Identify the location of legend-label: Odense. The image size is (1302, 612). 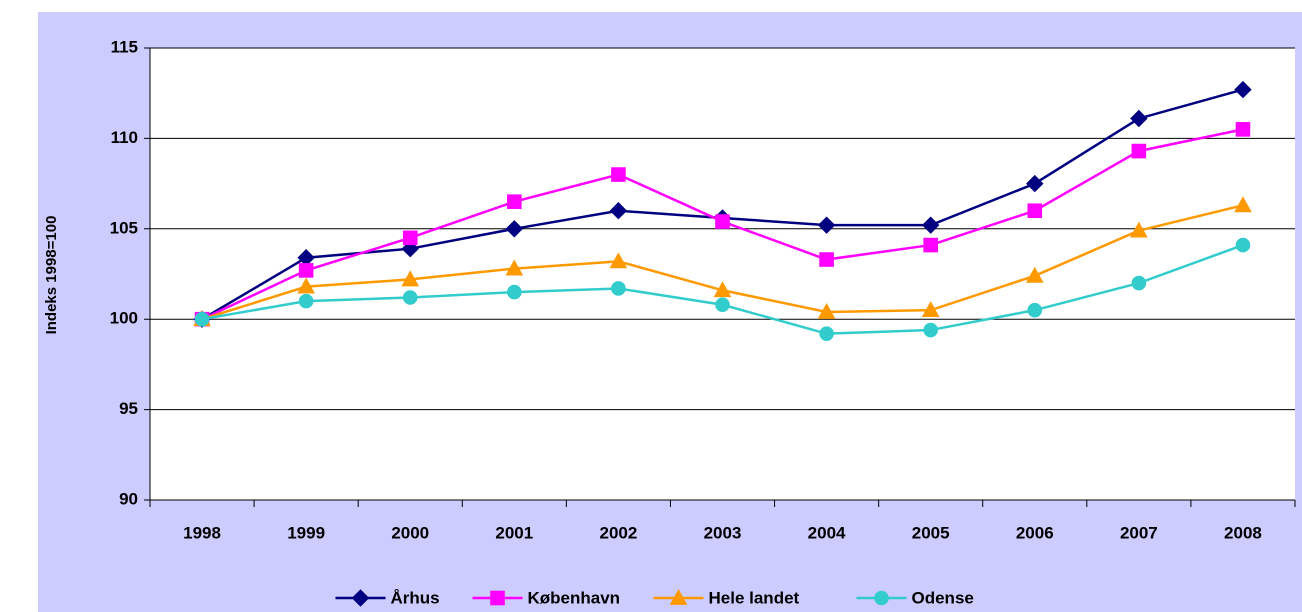
(943, 597).